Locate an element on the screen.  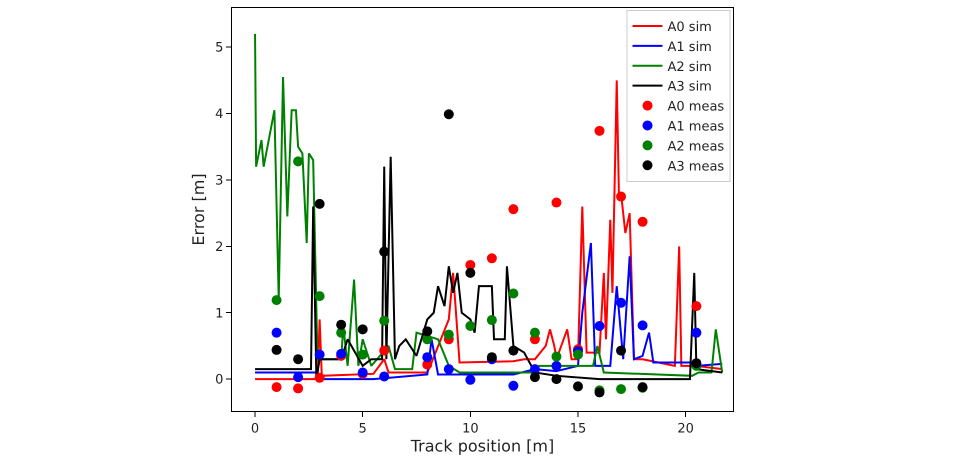
x-tick-label: 5 is located at coordinates (362, 429).